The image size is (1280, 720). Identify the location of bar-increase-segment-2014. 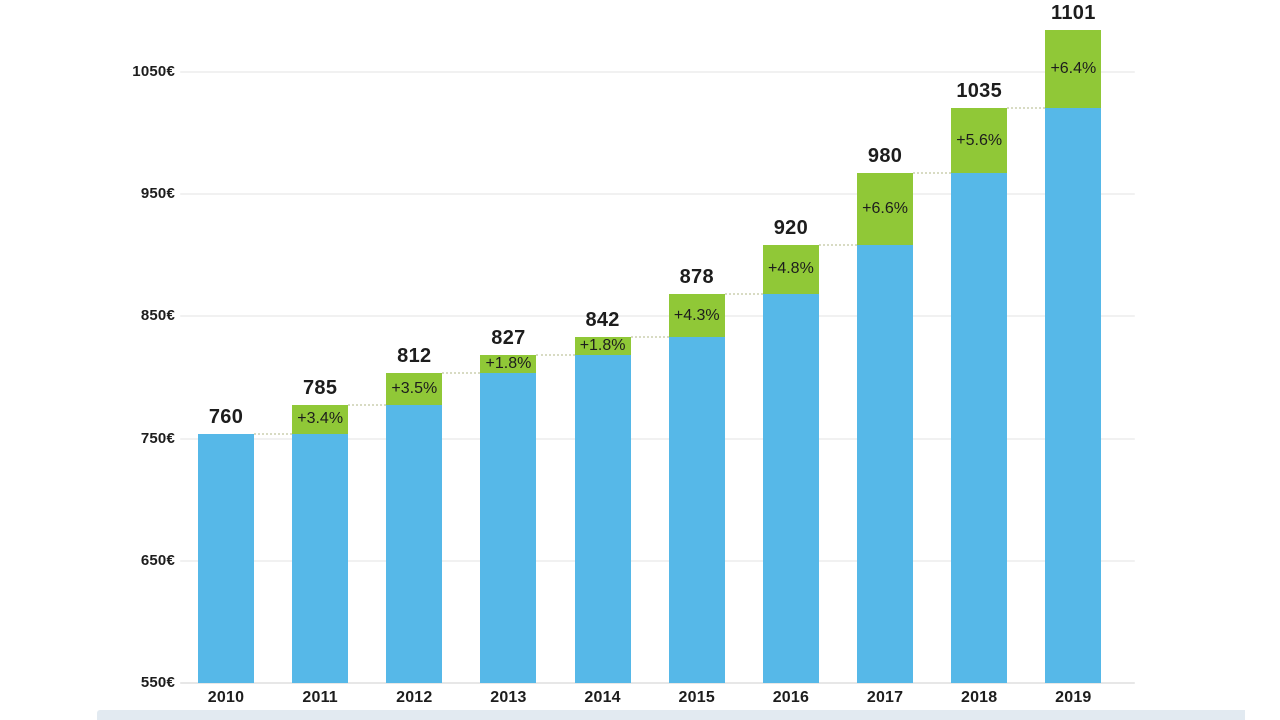
(602, 345).